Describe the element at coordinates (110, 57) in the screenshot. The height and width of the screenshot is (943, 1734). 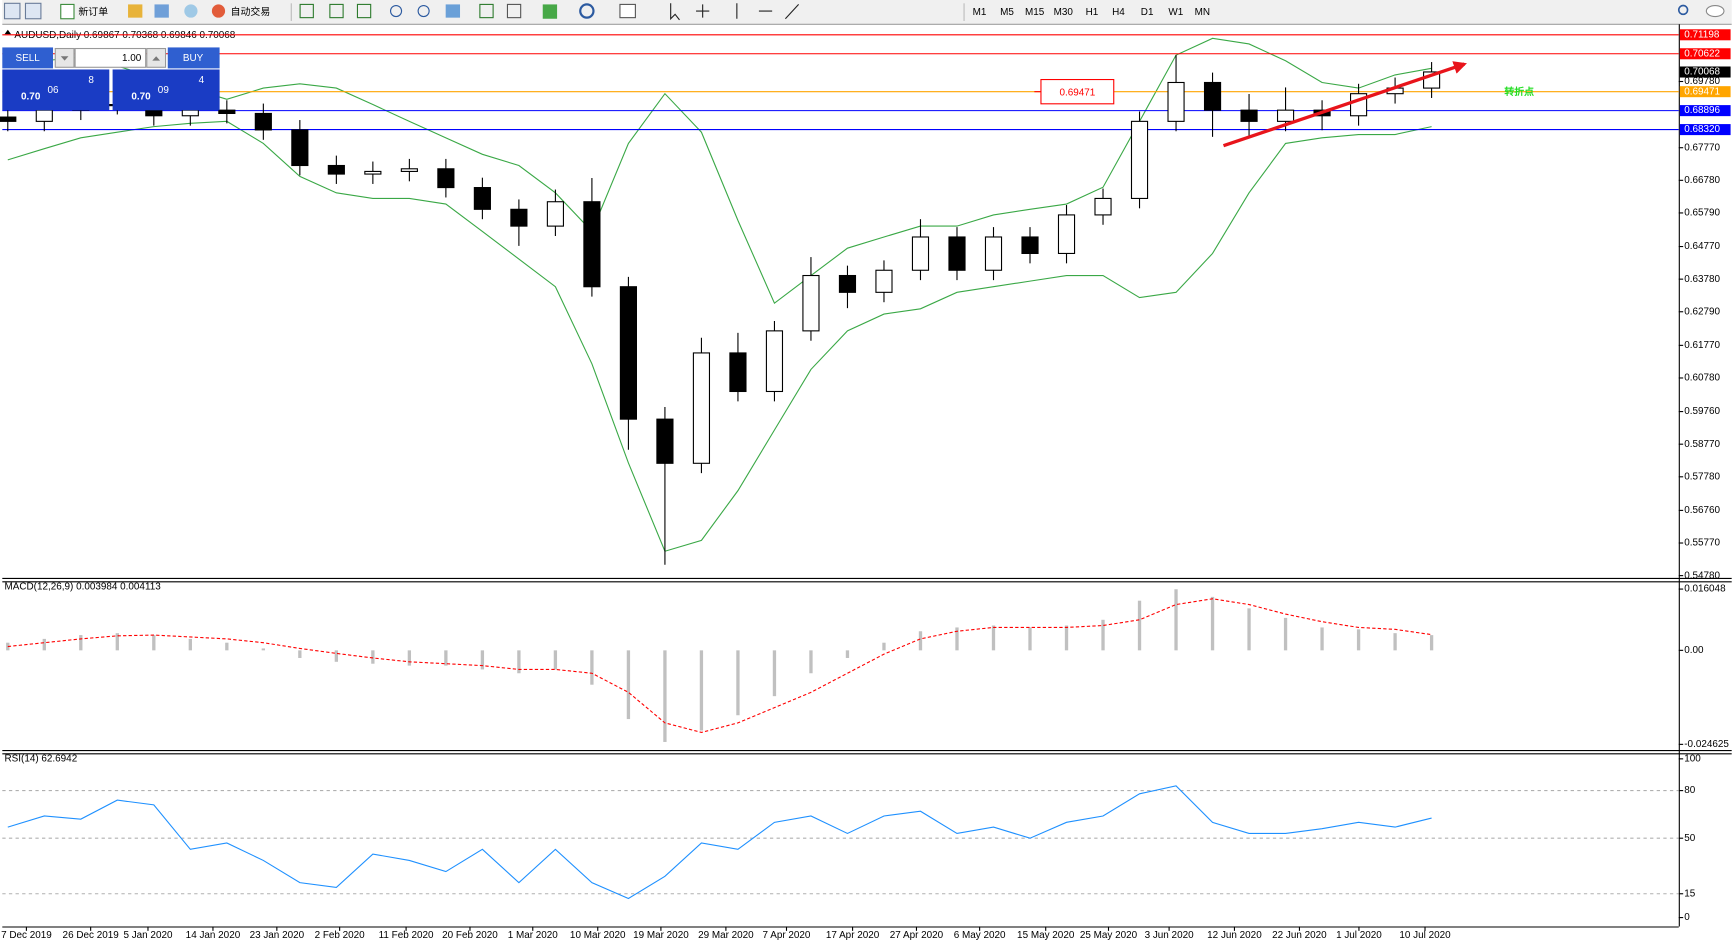
I see `lot-input` at that location.